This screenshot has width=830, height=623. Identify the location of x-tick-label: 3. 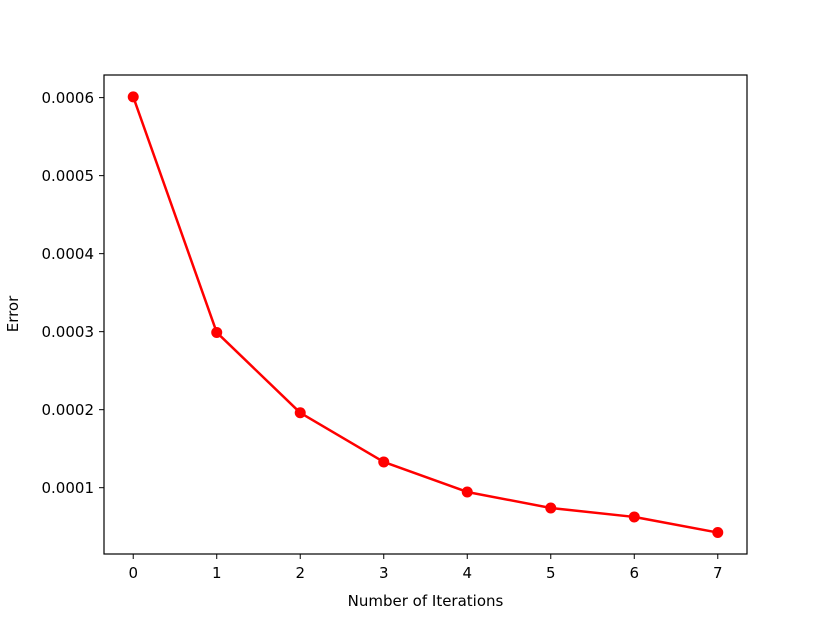
(384, 573).